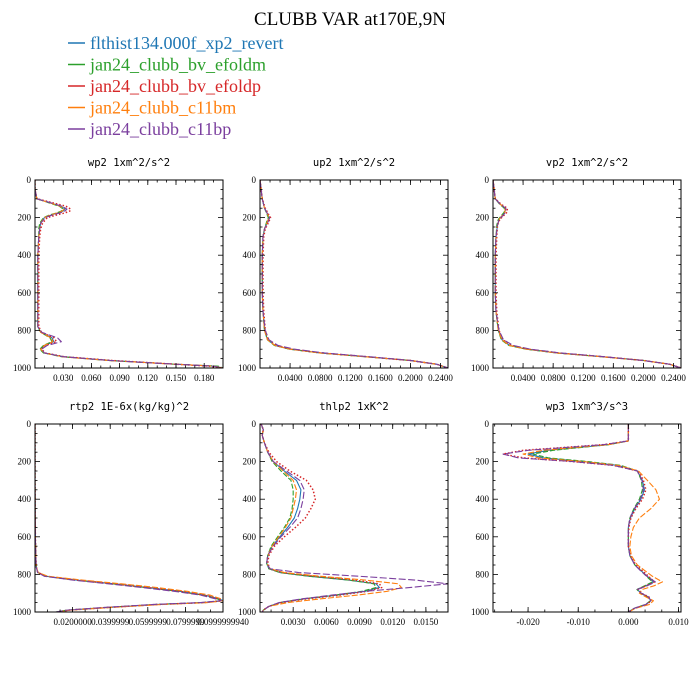  Describe the element at coordinates (177, 65) in the screenshot. I see `legend-label: jan24_clubb_bv_efoldm` at that location.